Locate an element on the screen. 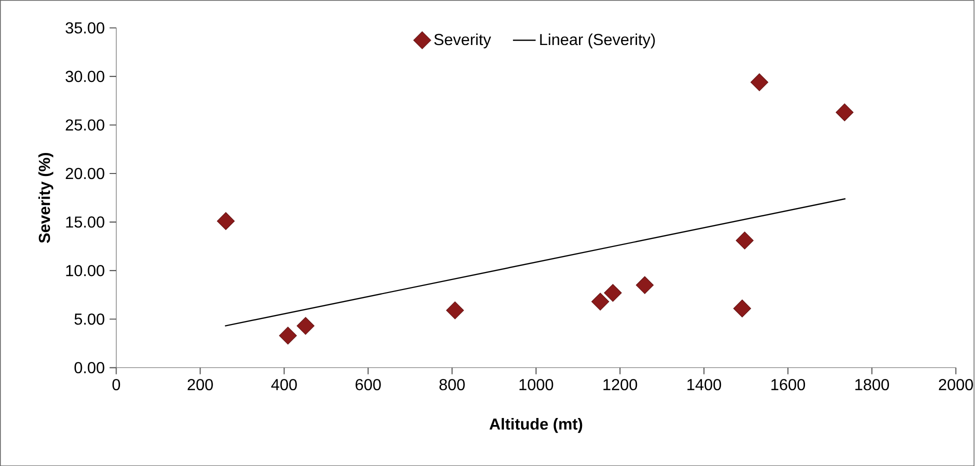 Image resolution: width=978 pixels, height=466 pixels. y-tick-label: 5.00 is located at coordinates (89, 319).